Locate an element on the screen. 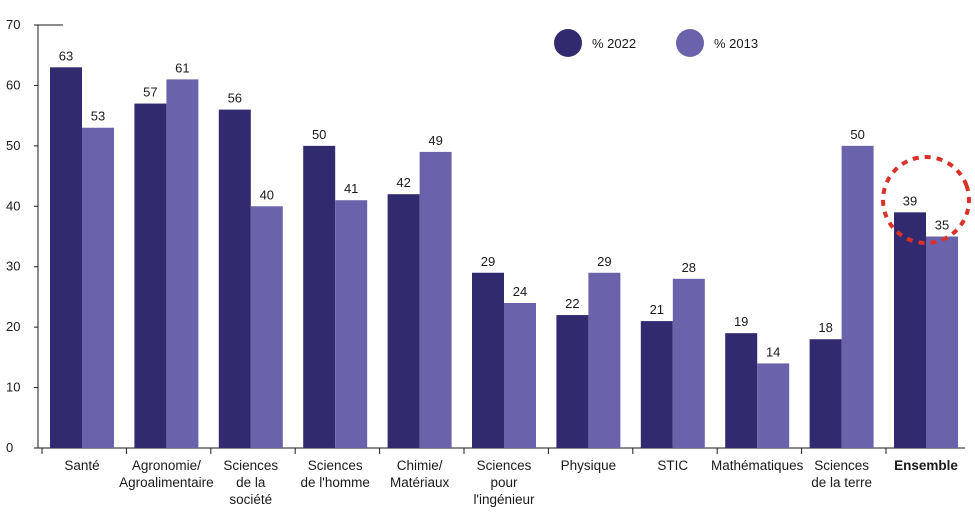  data-label: 22 is located at coordinates (572, 303).